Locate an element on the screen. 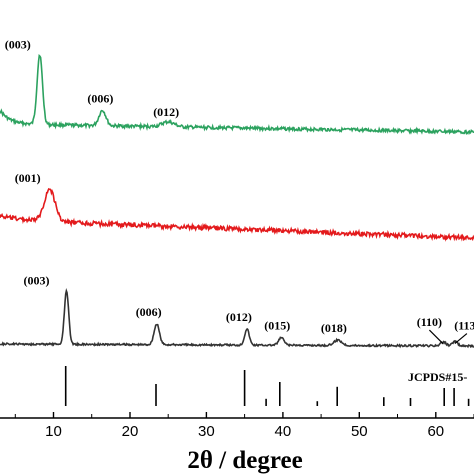  x-tick-label: 30 is located at coordinates (206, 431).